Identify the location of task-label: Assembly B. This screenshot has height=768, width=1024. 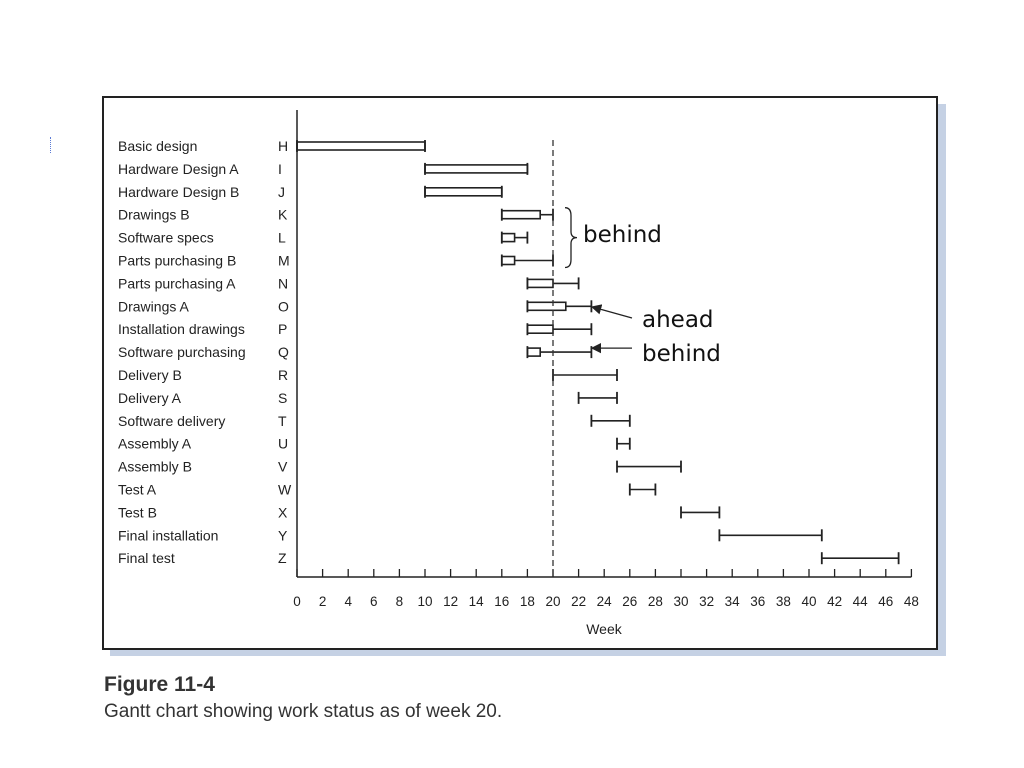
(155, 467).